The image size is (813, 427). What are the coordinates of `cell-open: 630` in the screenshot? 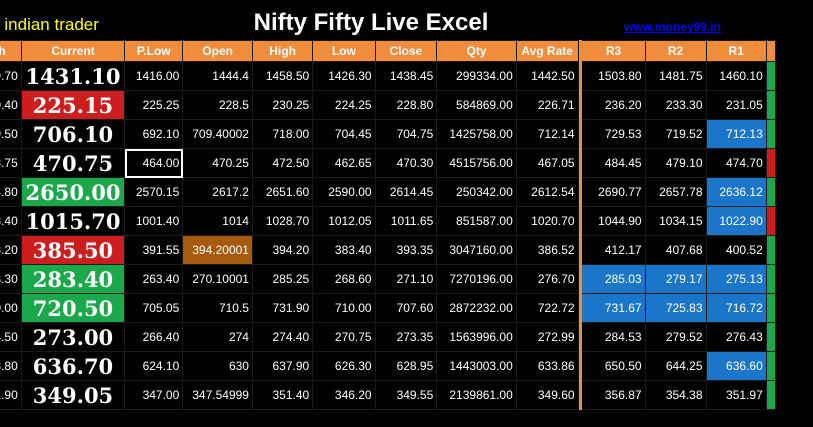 It's located at (217, 366).